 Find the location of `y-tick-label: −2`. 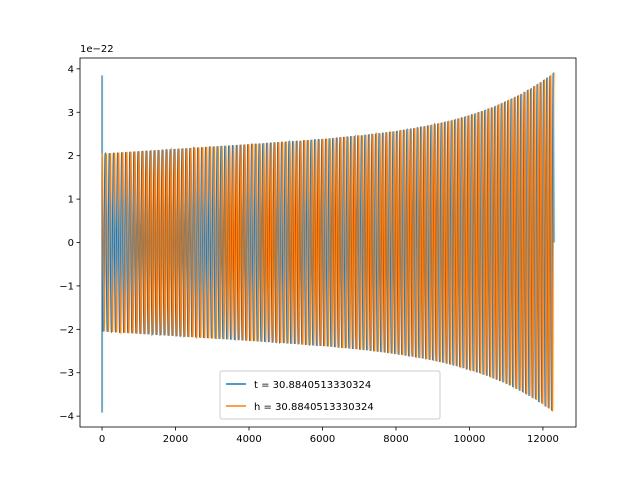

y-tick-label: −2 is located at coordinates (66, 330).